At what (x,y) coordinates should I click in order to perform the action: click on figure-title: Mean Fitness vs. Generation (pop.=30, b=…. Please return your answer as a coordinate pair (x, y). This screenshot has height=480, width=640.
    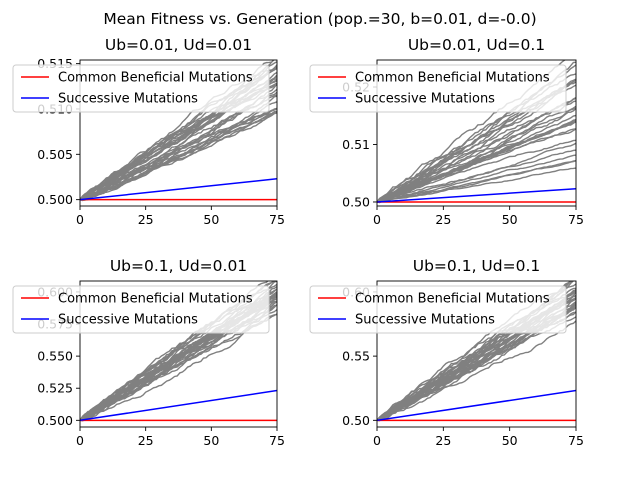
    Looking at the image, I should click on (319, 19).